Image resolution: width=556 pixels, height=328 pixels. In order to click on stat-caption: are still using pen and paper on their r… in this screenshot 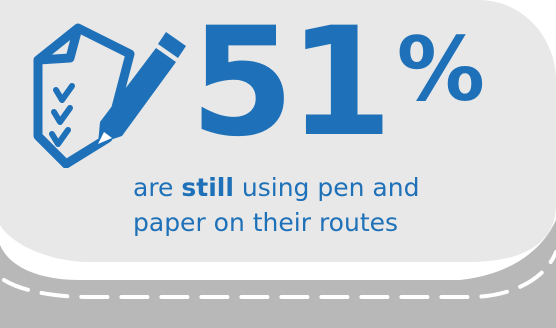, I will do `click(298, 205)`.